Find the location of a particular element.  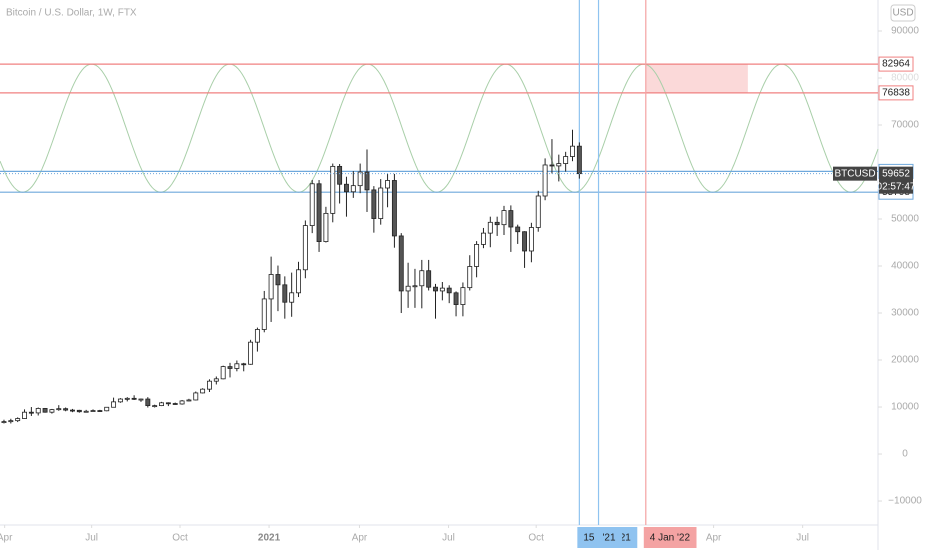

y-tick-label: 20000 is located at coordinates (905, 360).